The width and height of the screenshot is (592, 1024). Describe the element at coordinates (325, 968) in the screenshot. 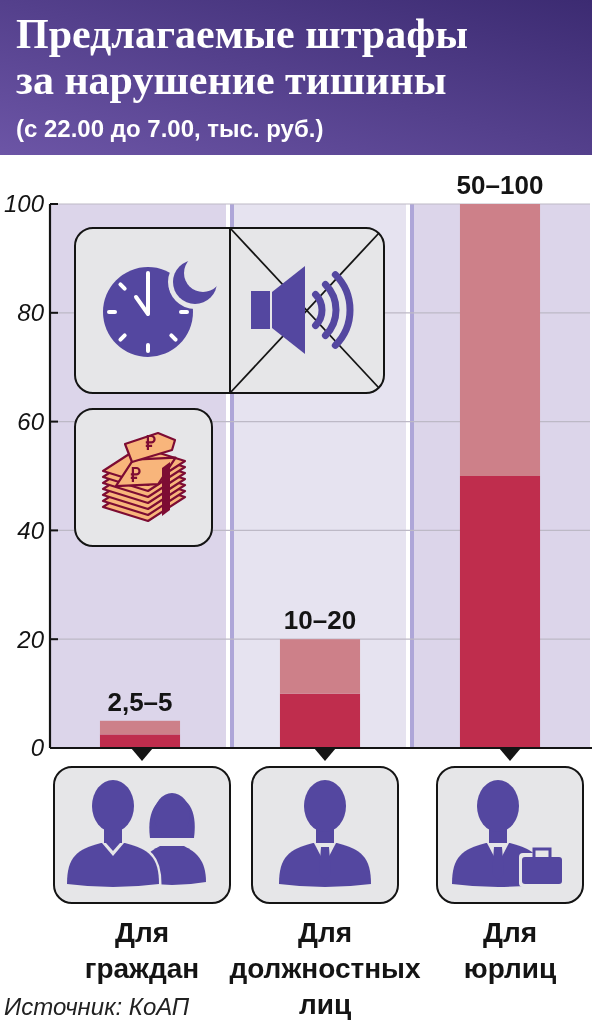

I see `x-tick-label: Для должностных лиц` at that location.